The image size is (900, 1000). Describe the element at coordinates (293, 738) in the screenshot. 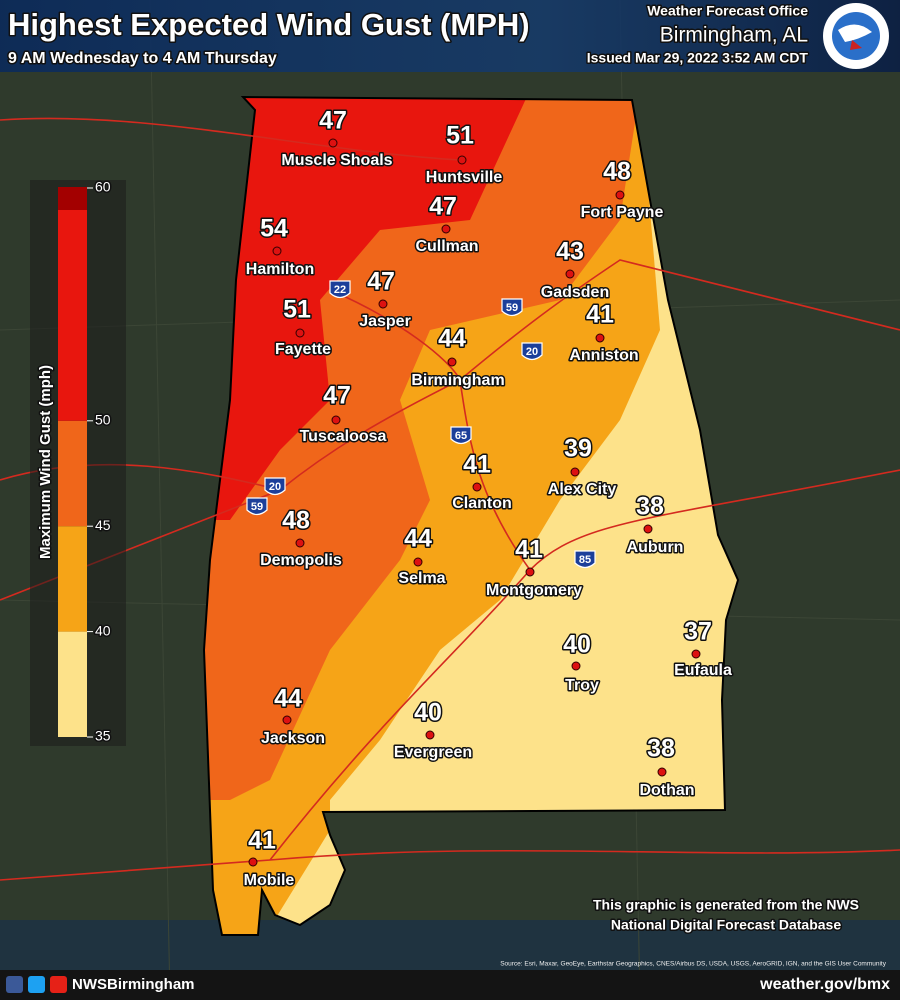

I see `city-name: Jackson` at that location.